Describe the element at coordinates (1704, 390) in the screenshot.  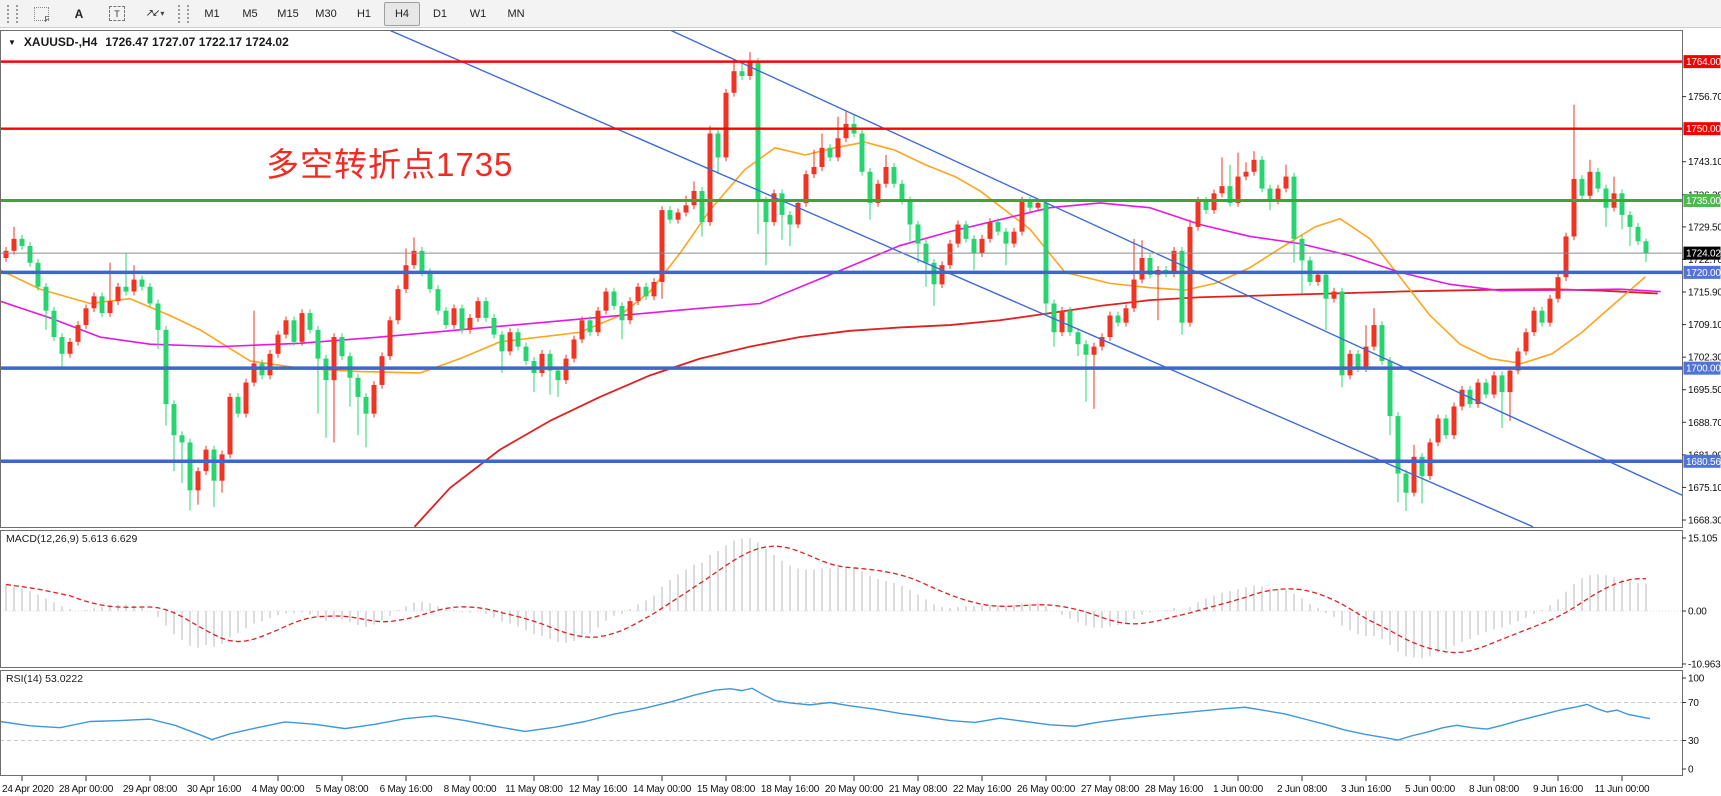
I see `axis-label: 1695.50` at that location.